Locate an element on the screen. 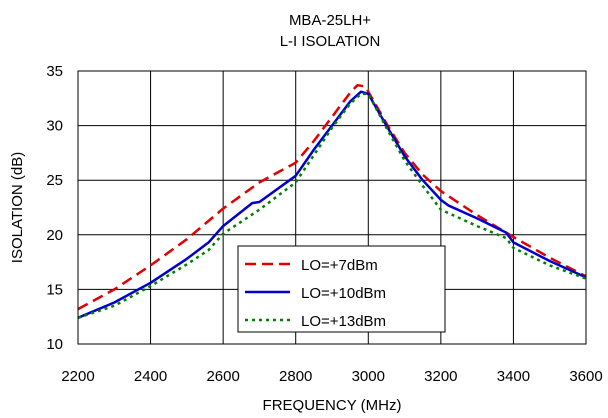  x-tick-label: 2800 is located at coordinates (295, 376).